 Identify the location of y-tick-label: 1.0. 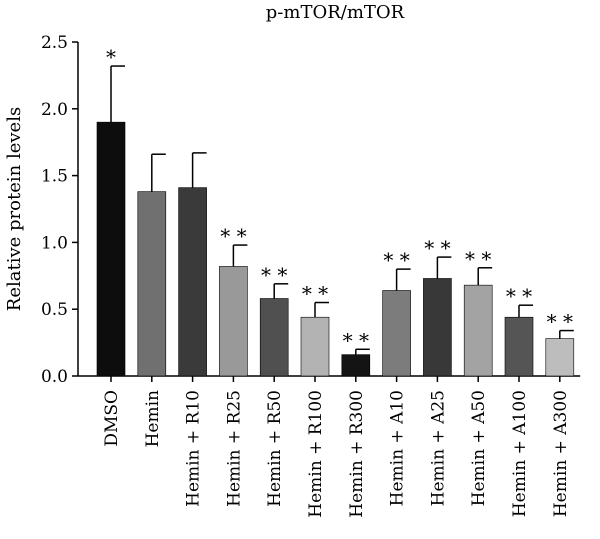
(54, 243).